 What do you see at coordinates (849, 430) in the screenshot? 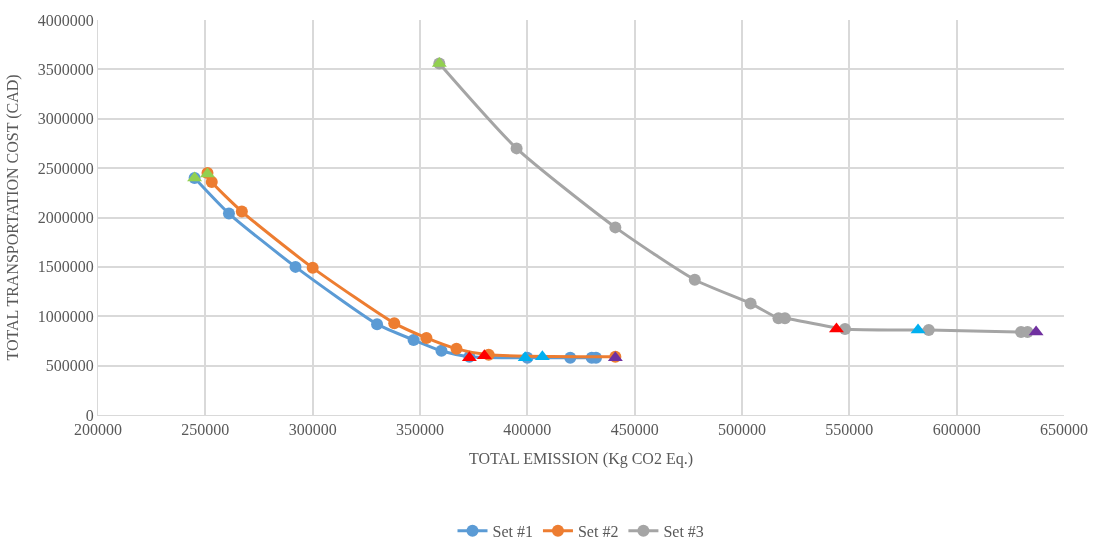
I see `x-tick-label: 550000` at bounding box center [849, 430].